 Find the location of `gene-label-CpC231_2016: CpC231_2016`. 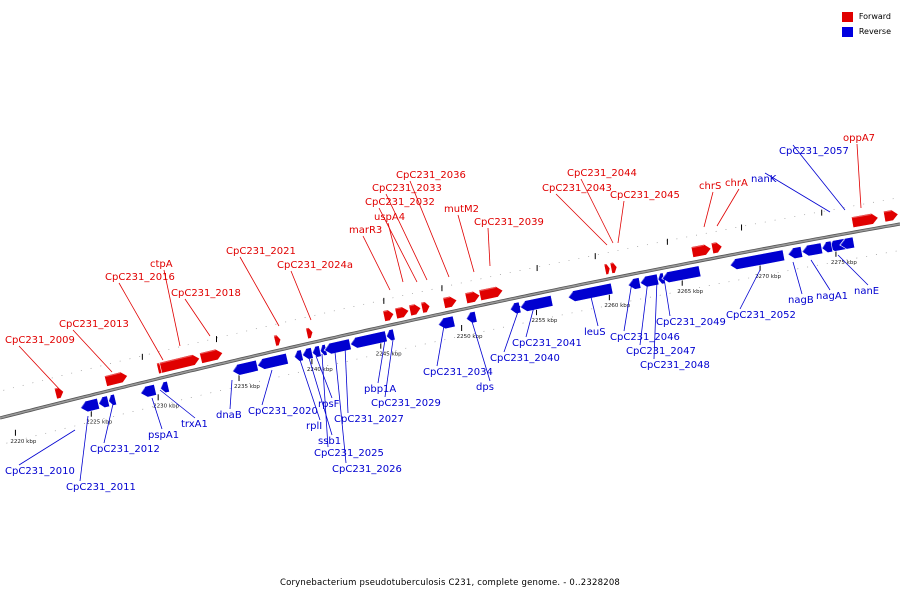

gene-label-CpC231_2016: CpC231_2016 is located at coordinates (140, 277).